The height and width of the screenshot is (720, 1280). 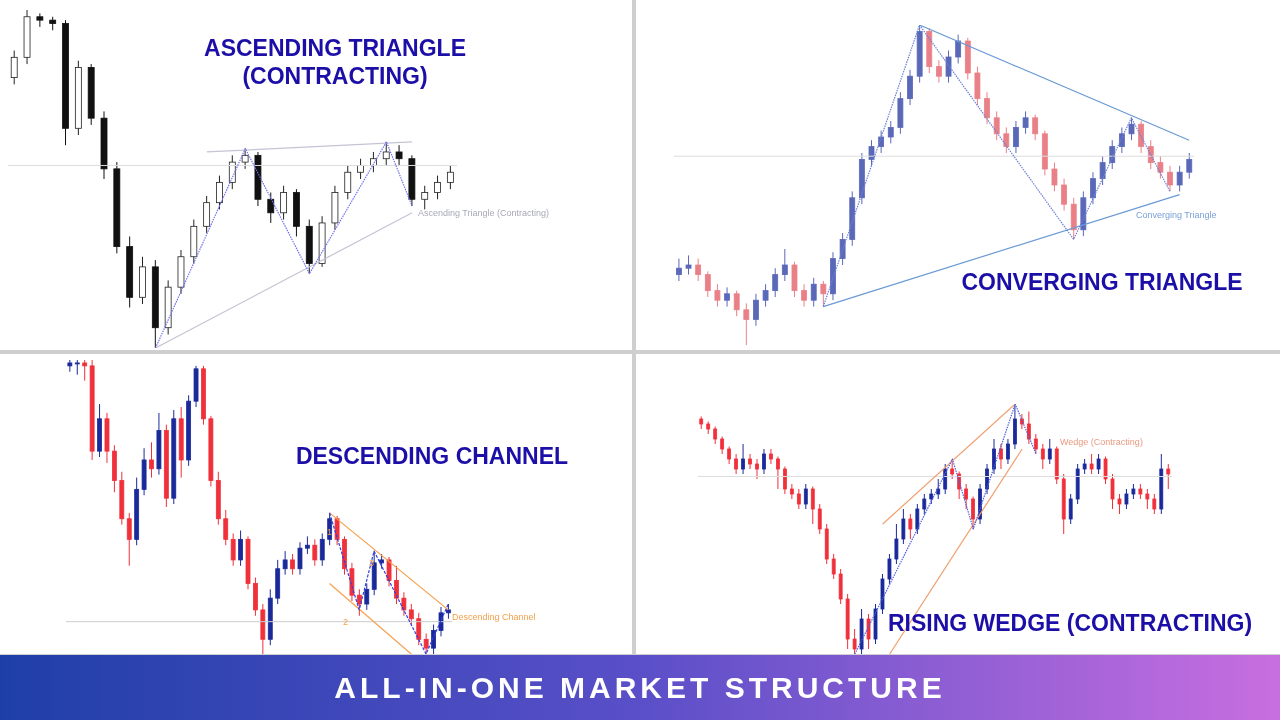 What do you see at coordinates (330, 532) in the screenshot?
I see `annotation: 1` at bounding box center [330, 532].